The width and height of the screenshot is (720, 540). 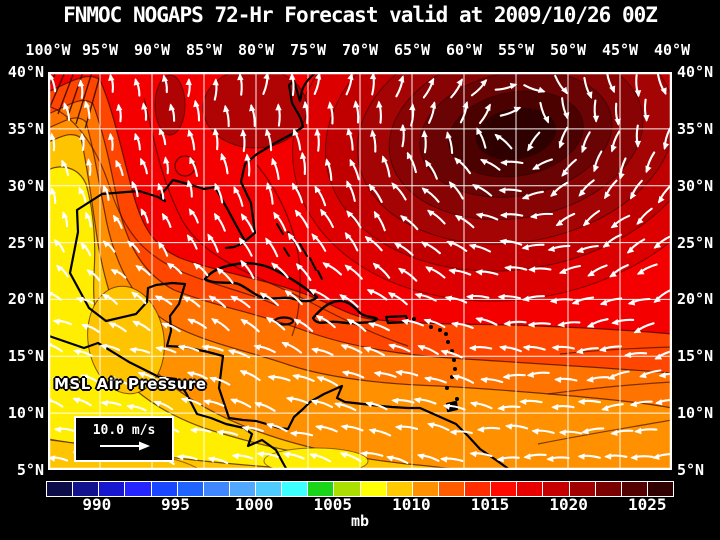 I want to click on wind-speed-legend: 10.0 m/s, so click(x=124, y=439).